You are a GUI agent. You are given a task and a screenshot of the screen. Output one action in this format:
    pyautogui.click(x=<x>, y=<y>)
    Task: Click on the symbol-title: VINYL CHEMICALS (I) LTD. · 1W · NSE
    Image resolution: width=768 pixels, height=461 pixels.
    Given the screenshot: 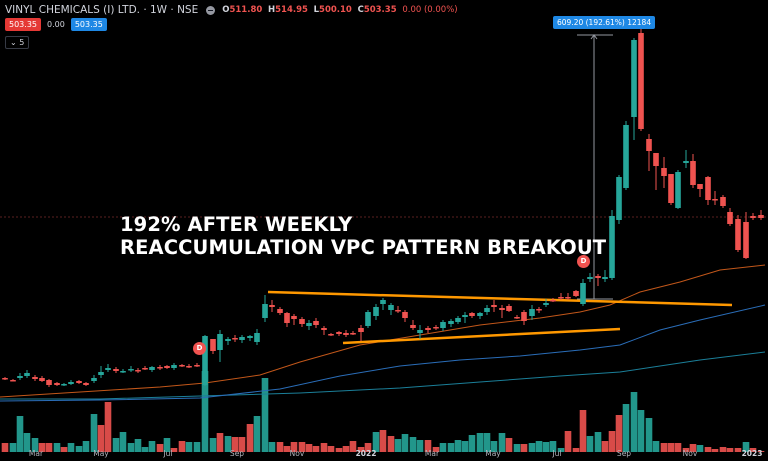 What is the action you would take?
    pyautogui.click(x=102, y=10)
    